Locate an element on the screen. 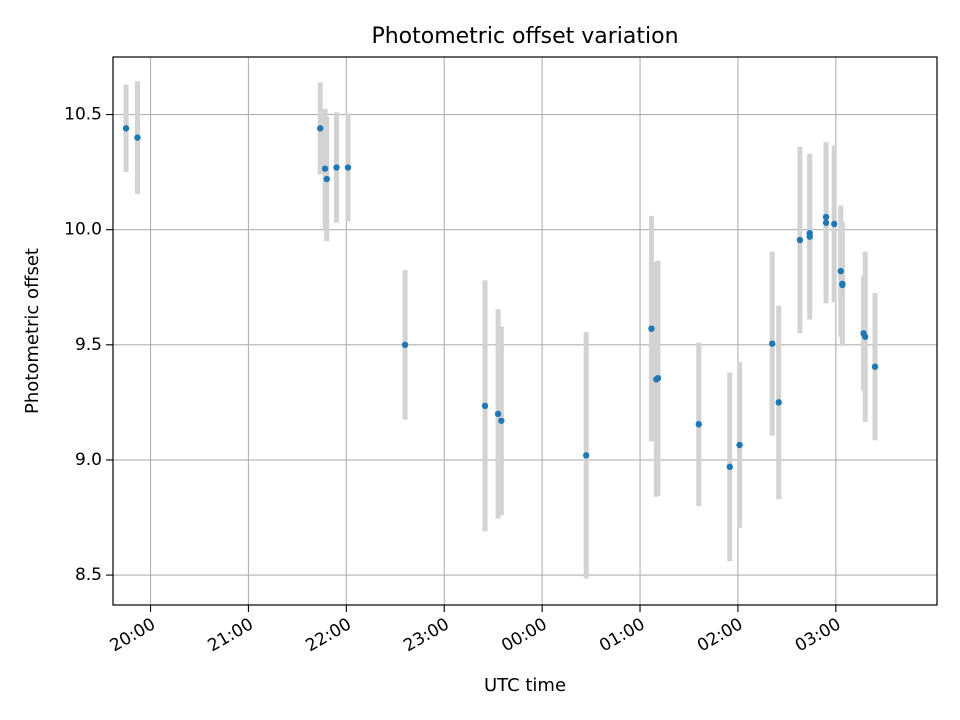  chart-title: Photometric offset variation is located at coordinates (524, 36).